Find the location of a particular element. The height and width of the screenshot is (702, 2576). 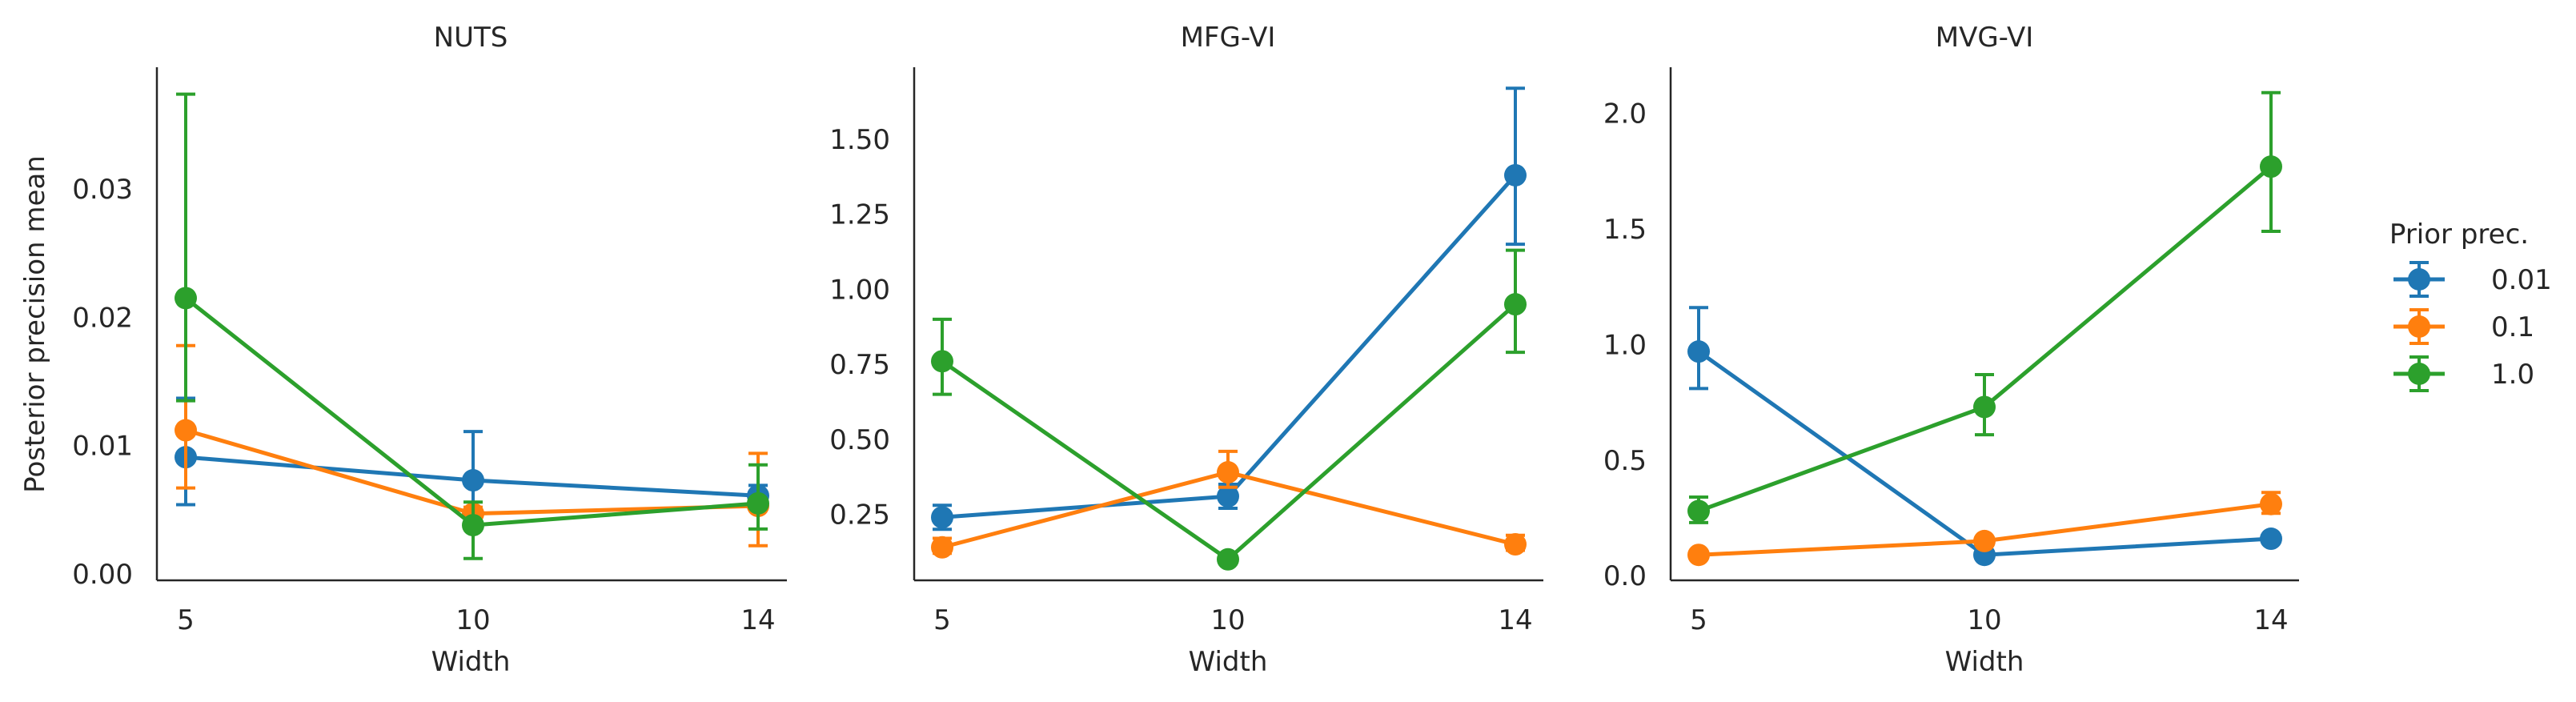

legend-entries: 0.01 0.1 1.0 is located at coordinates (2473, 326).